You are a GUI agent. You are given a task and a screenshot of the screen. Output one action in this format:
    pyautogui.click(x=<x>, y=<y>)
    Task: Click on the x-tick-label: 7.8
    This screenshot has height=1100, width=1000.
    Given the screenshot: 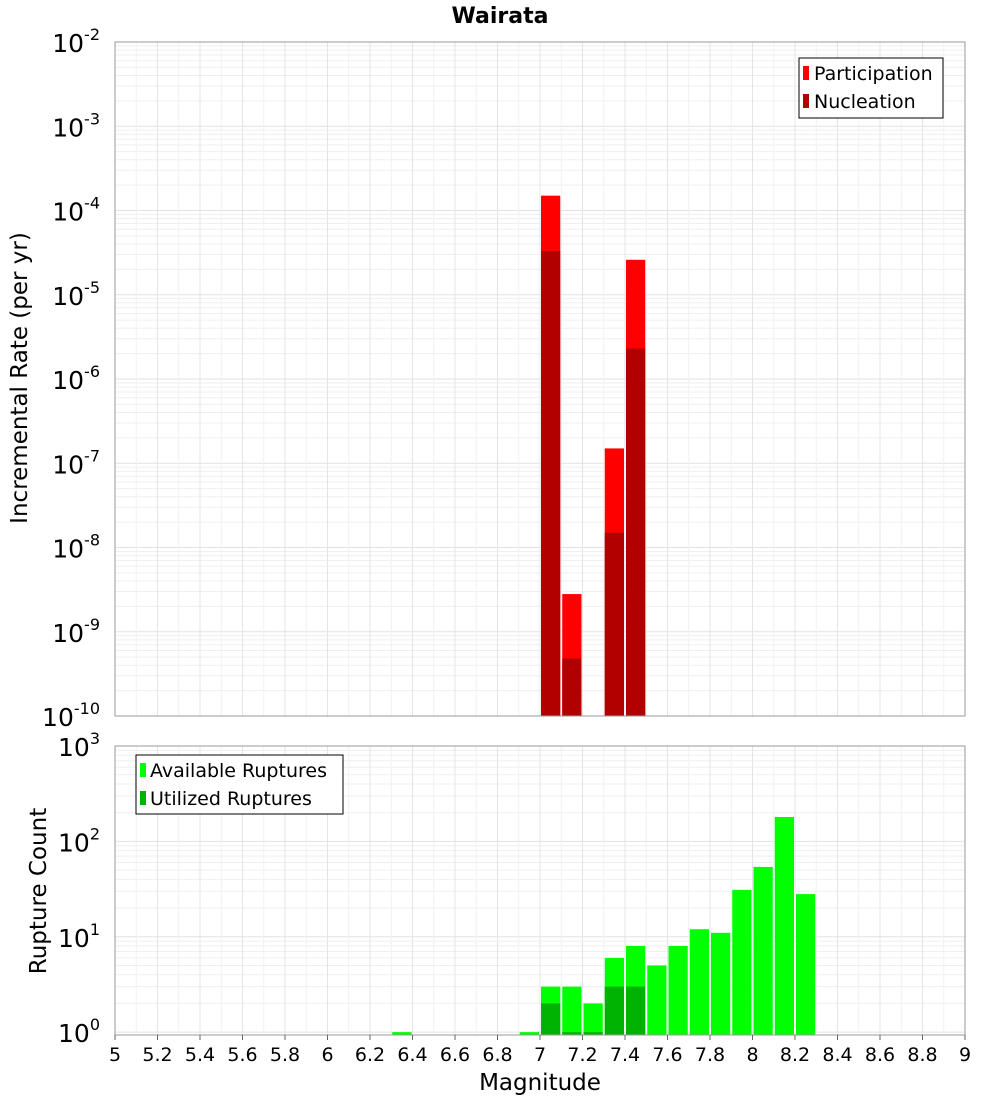 What is the action you would take?
    pyautogui.click(x=710, y=1055)
    